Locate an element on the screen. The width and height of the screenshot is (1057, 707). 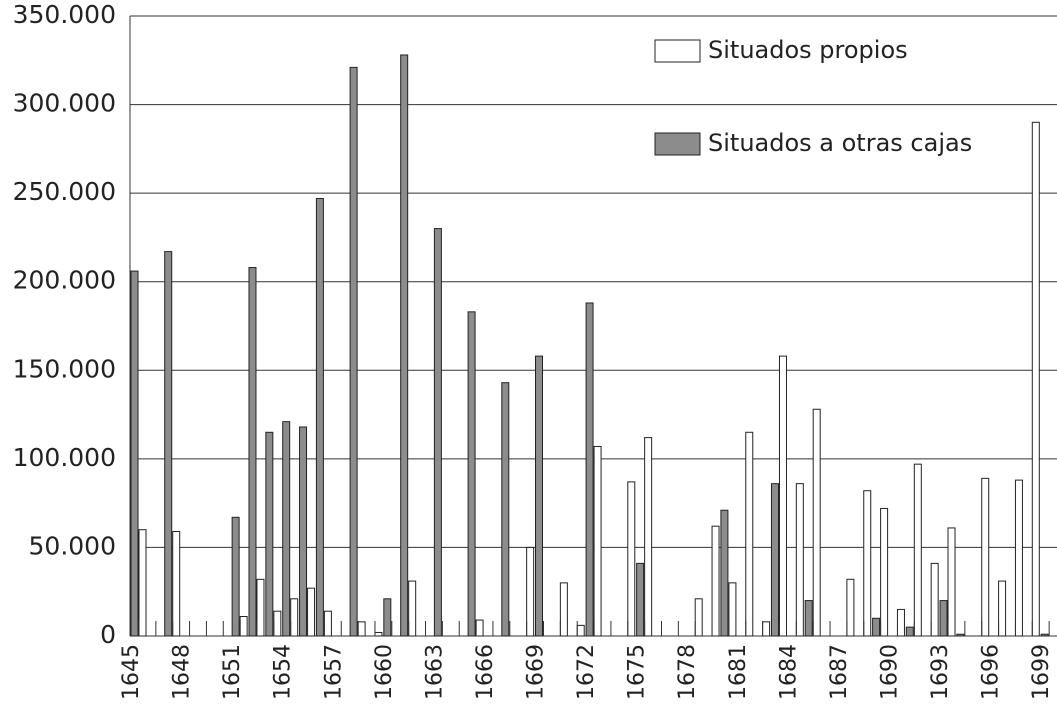
y-tick-label: 100.000 is located at coordinates (64, 457).